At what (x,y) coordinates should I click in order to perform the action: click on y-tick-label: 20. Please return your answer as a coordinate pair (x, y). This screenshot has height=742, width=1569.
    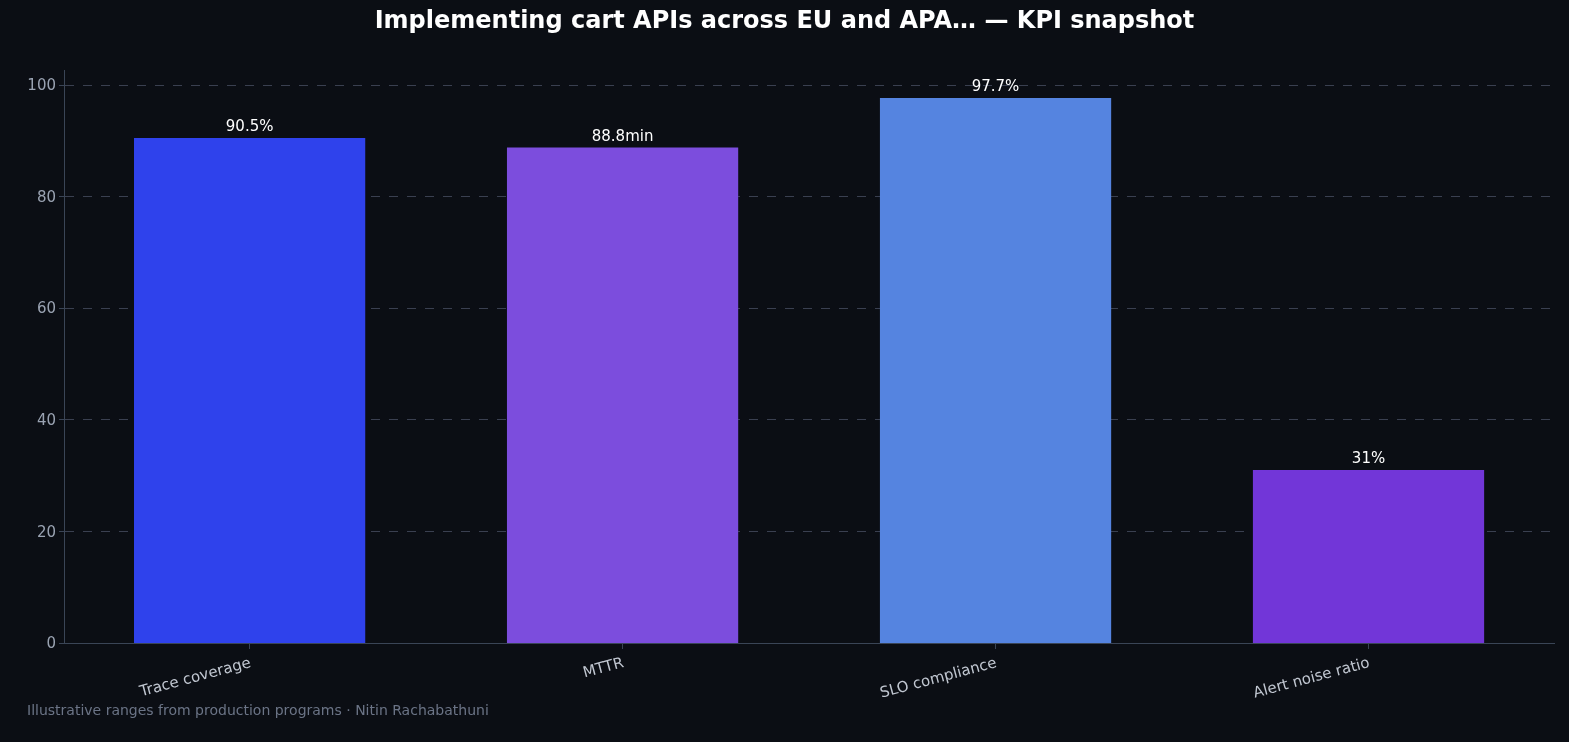
    Looking at the image, I should click on (46, 531).